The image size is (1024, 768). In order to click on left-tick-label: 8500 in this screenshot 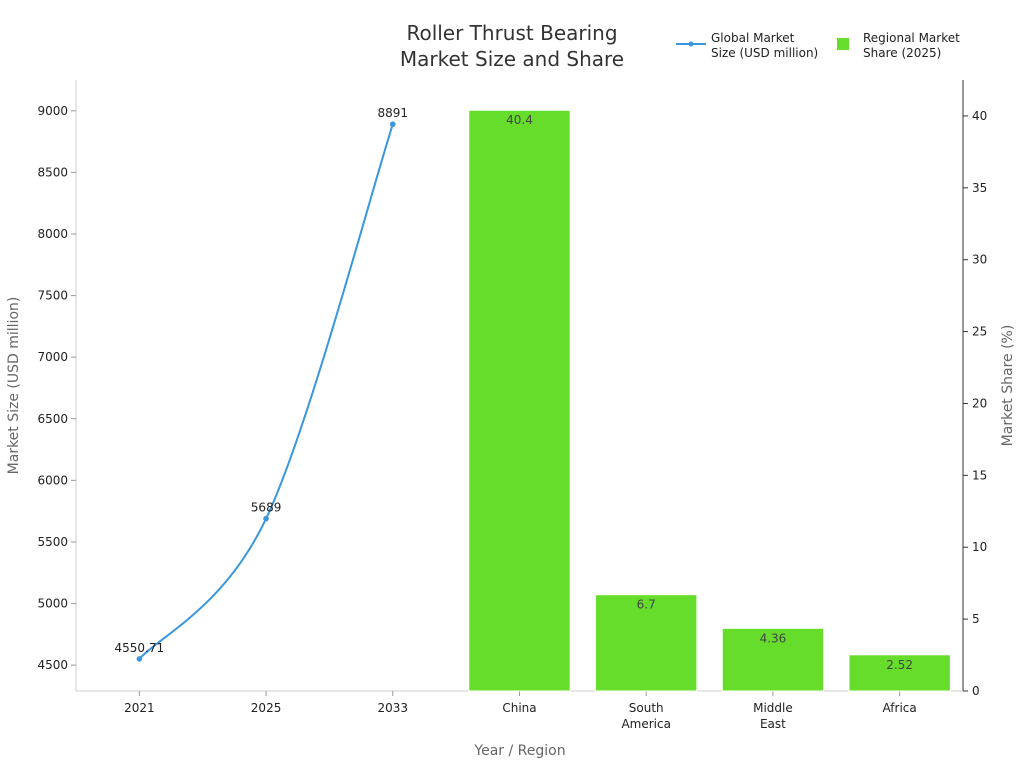, I will do `click(52, 172)`.